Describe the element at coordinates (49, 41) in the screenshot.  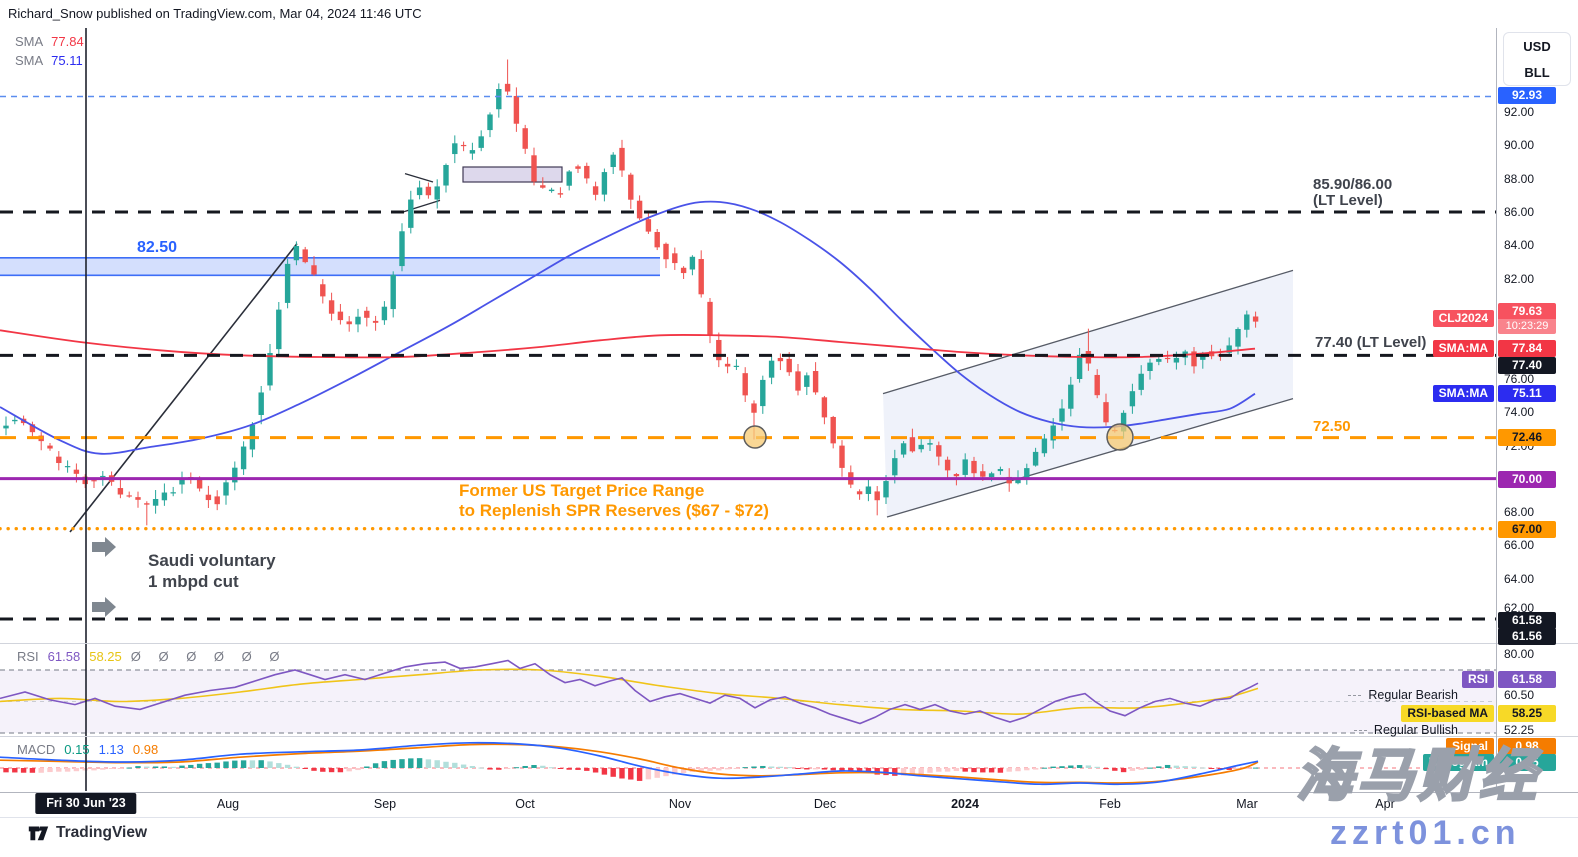
I see `legend-sma-slow: SMA 77.84` at that location.